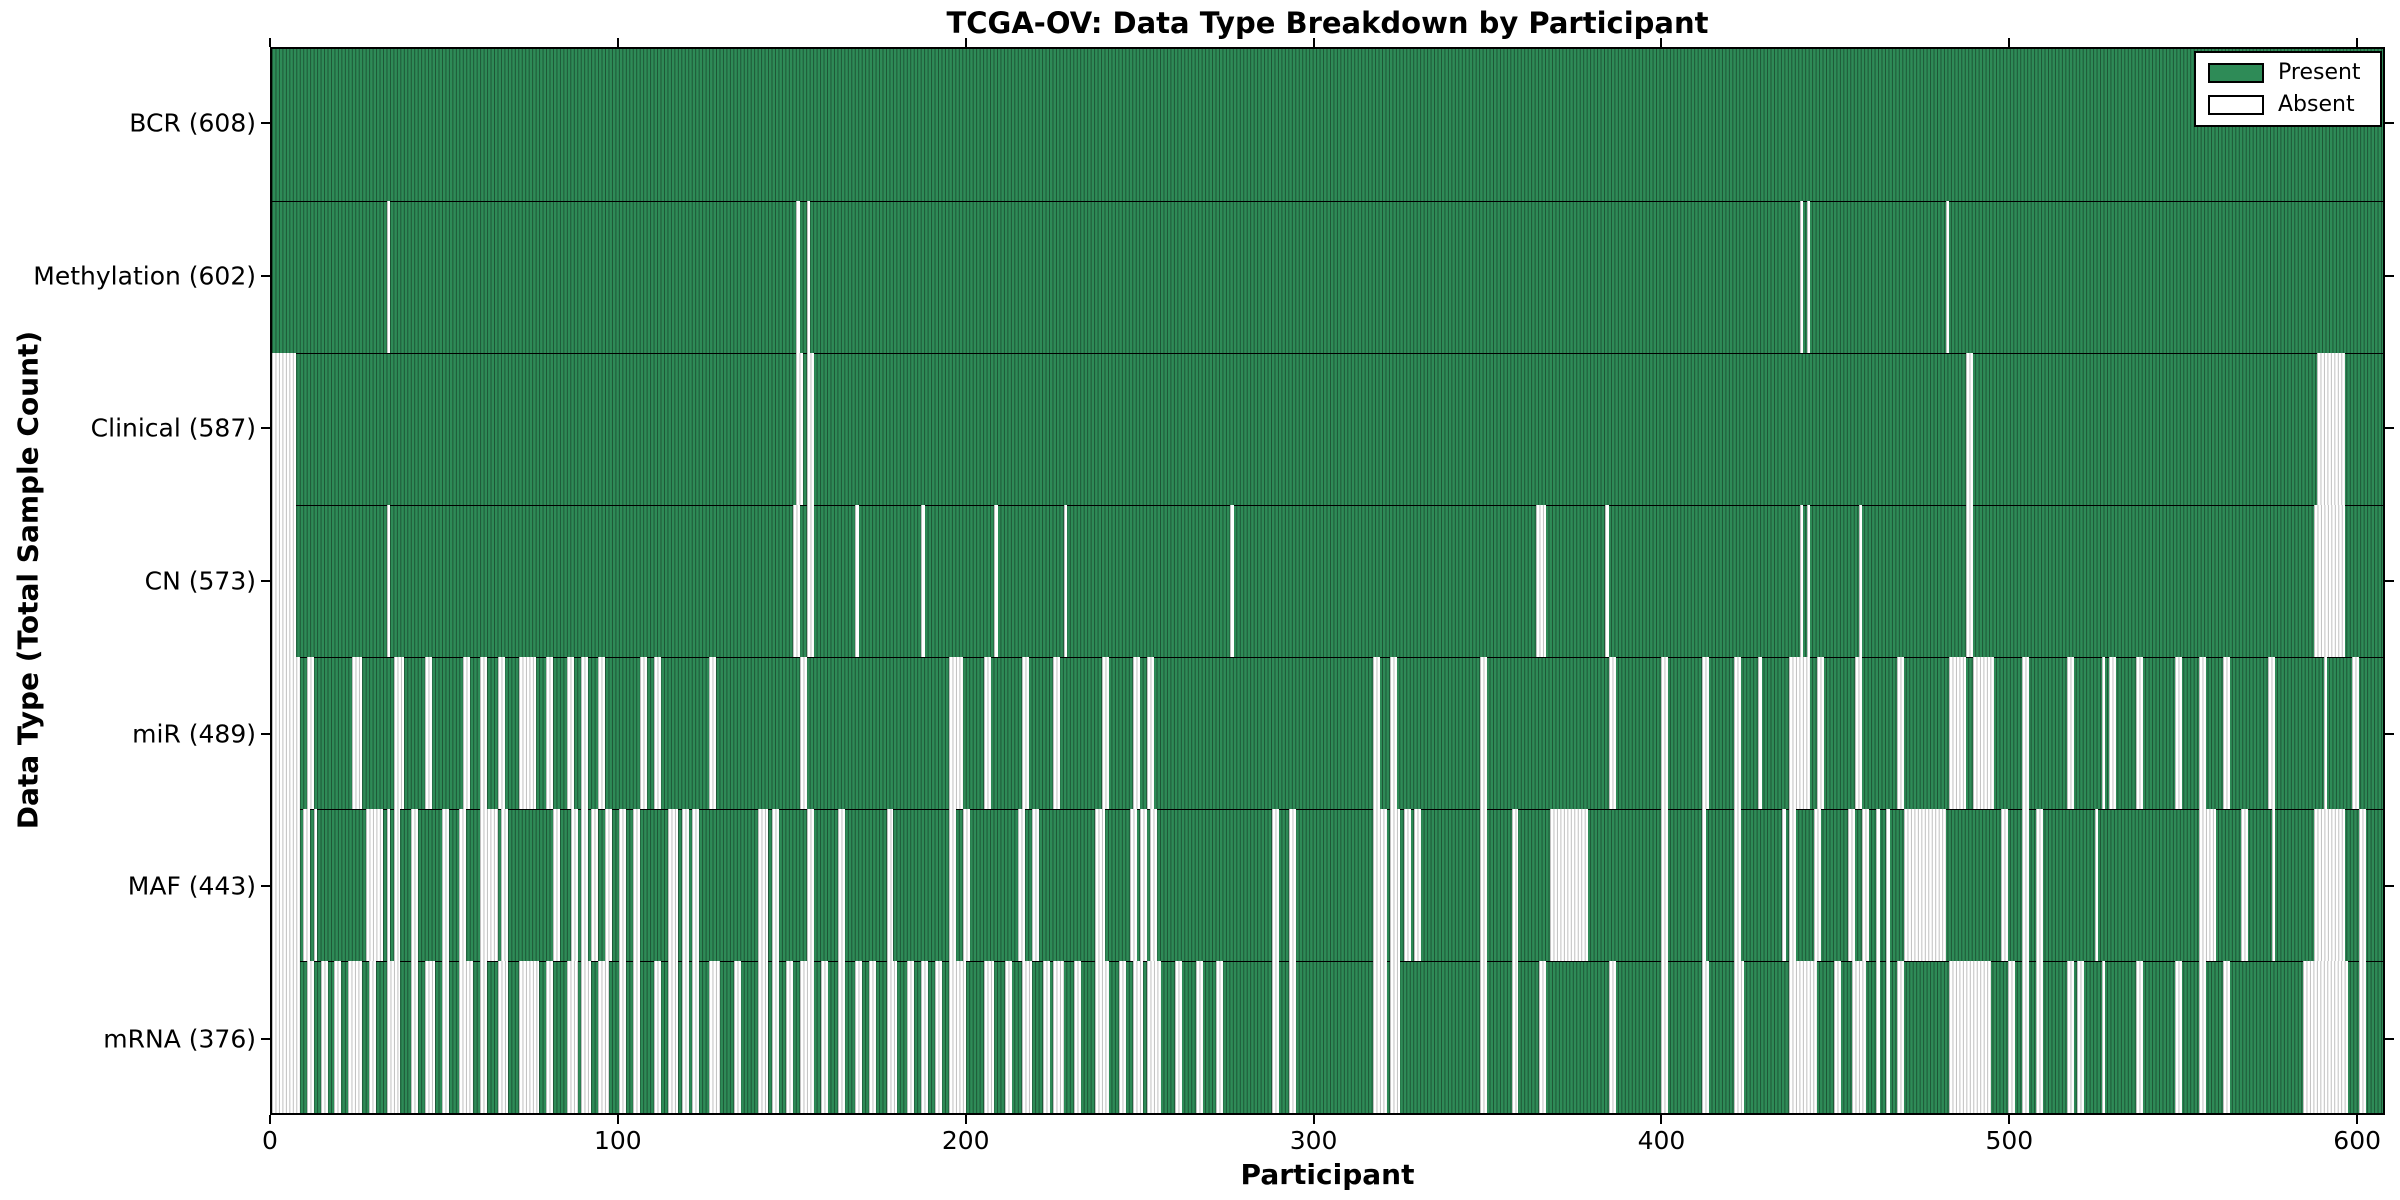 The width and height of the screenshot is (2400, 1200). What do you see at coordinates (284, 429) in the screenshot?
I see `absent-block-Clinical` at bounding box center [284, 429].